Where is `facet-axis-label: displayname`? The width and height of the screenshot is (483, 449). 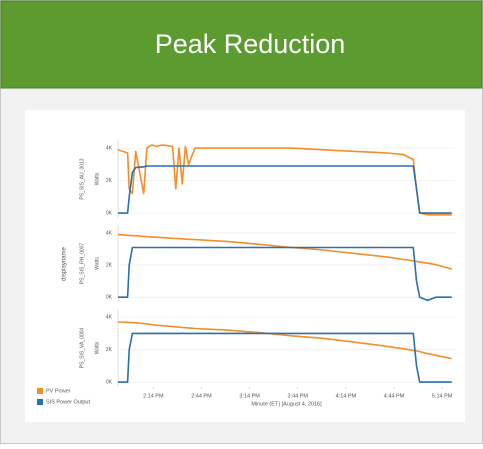 facet-axis-label: displayname is located at coordinates (65, 263).